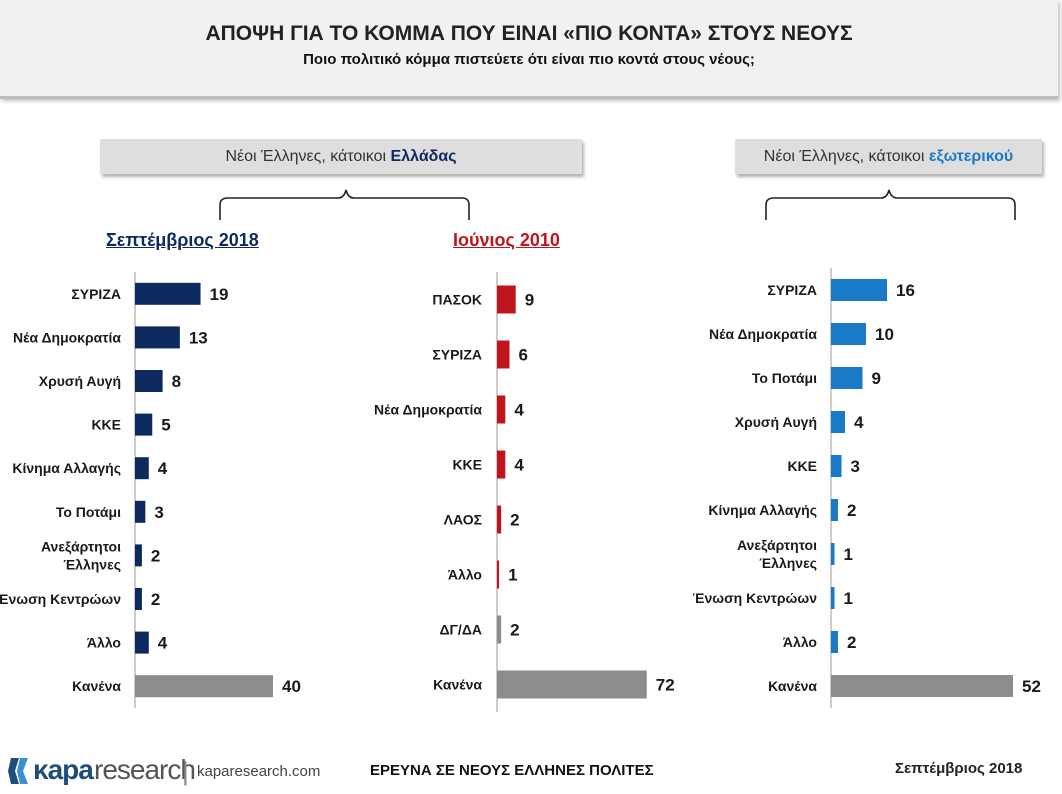  Describe the element at coordinates (959, 768) in the screenshot. I see `survey-date: Σεπτέμβριος 2018` at that location.